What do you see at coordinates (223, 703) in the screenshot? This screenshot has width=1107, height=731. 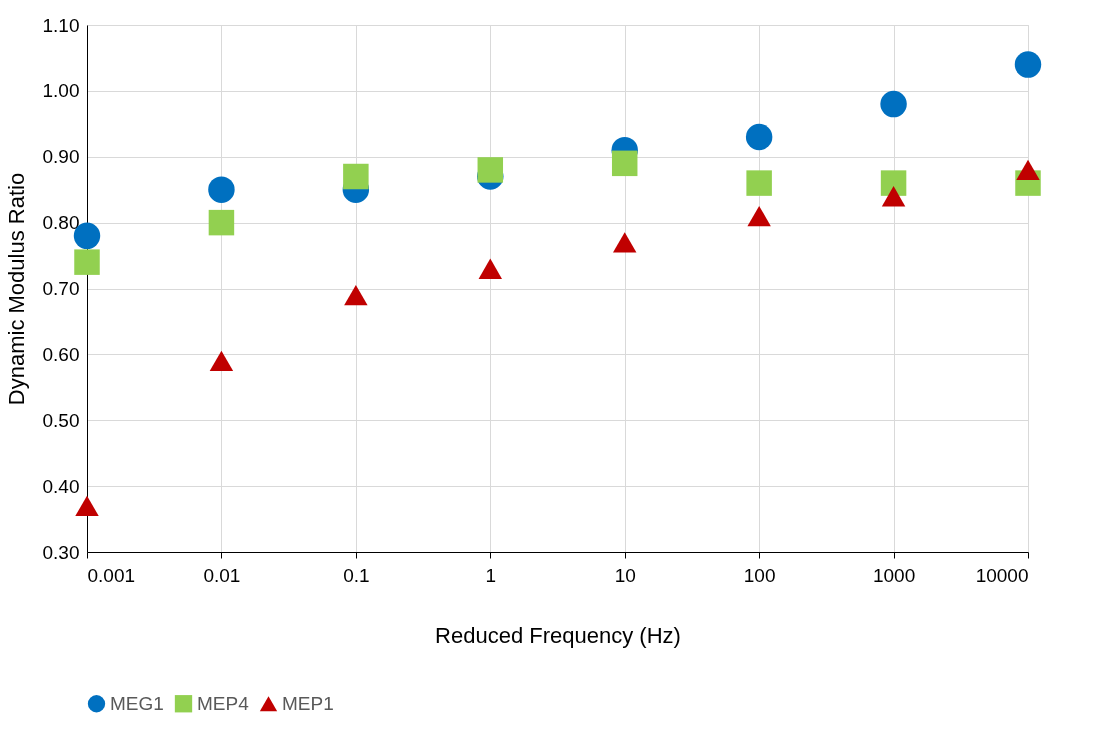 I see `legend-label: MEP4` at bounding box center [223, 703].